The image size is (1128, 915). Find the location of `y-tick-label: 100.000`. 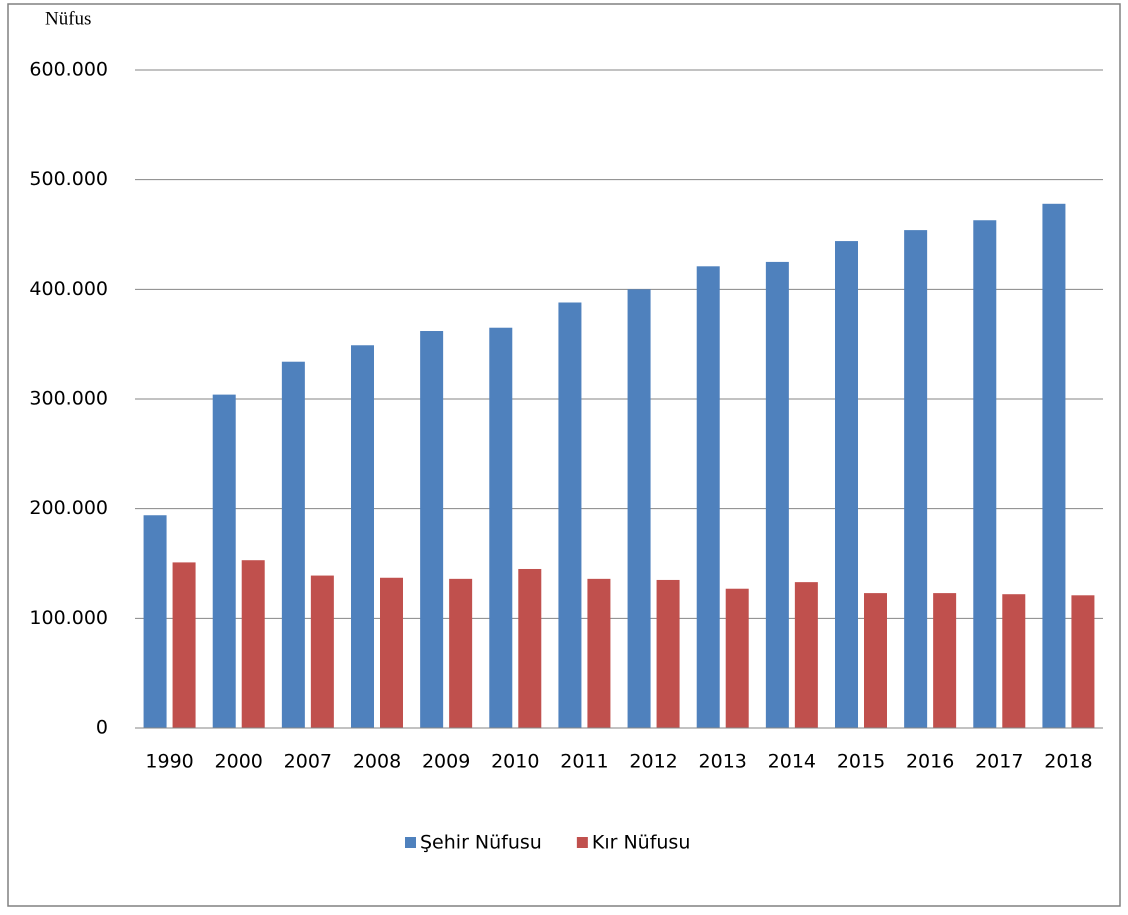

y-tick-label: 100.000 is located at coordinates (68, 618).